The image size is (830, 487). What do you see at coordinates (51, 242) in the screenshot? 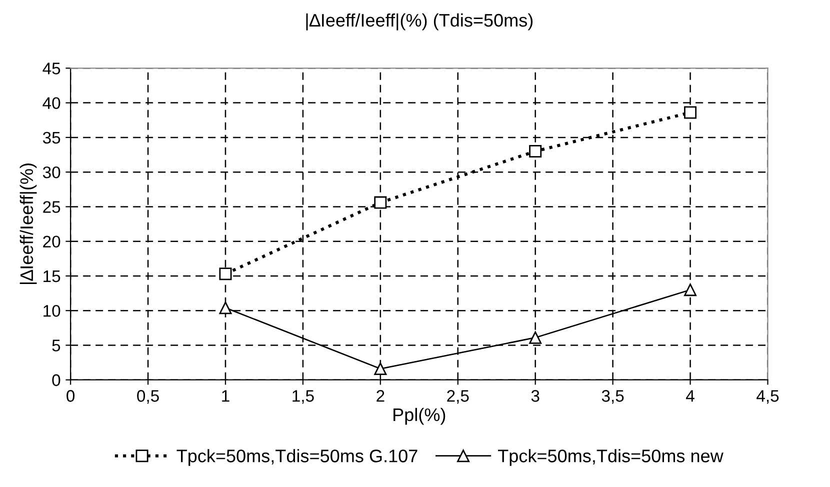
I see `y-tick-label: 20` at bounding box center [51, 242].